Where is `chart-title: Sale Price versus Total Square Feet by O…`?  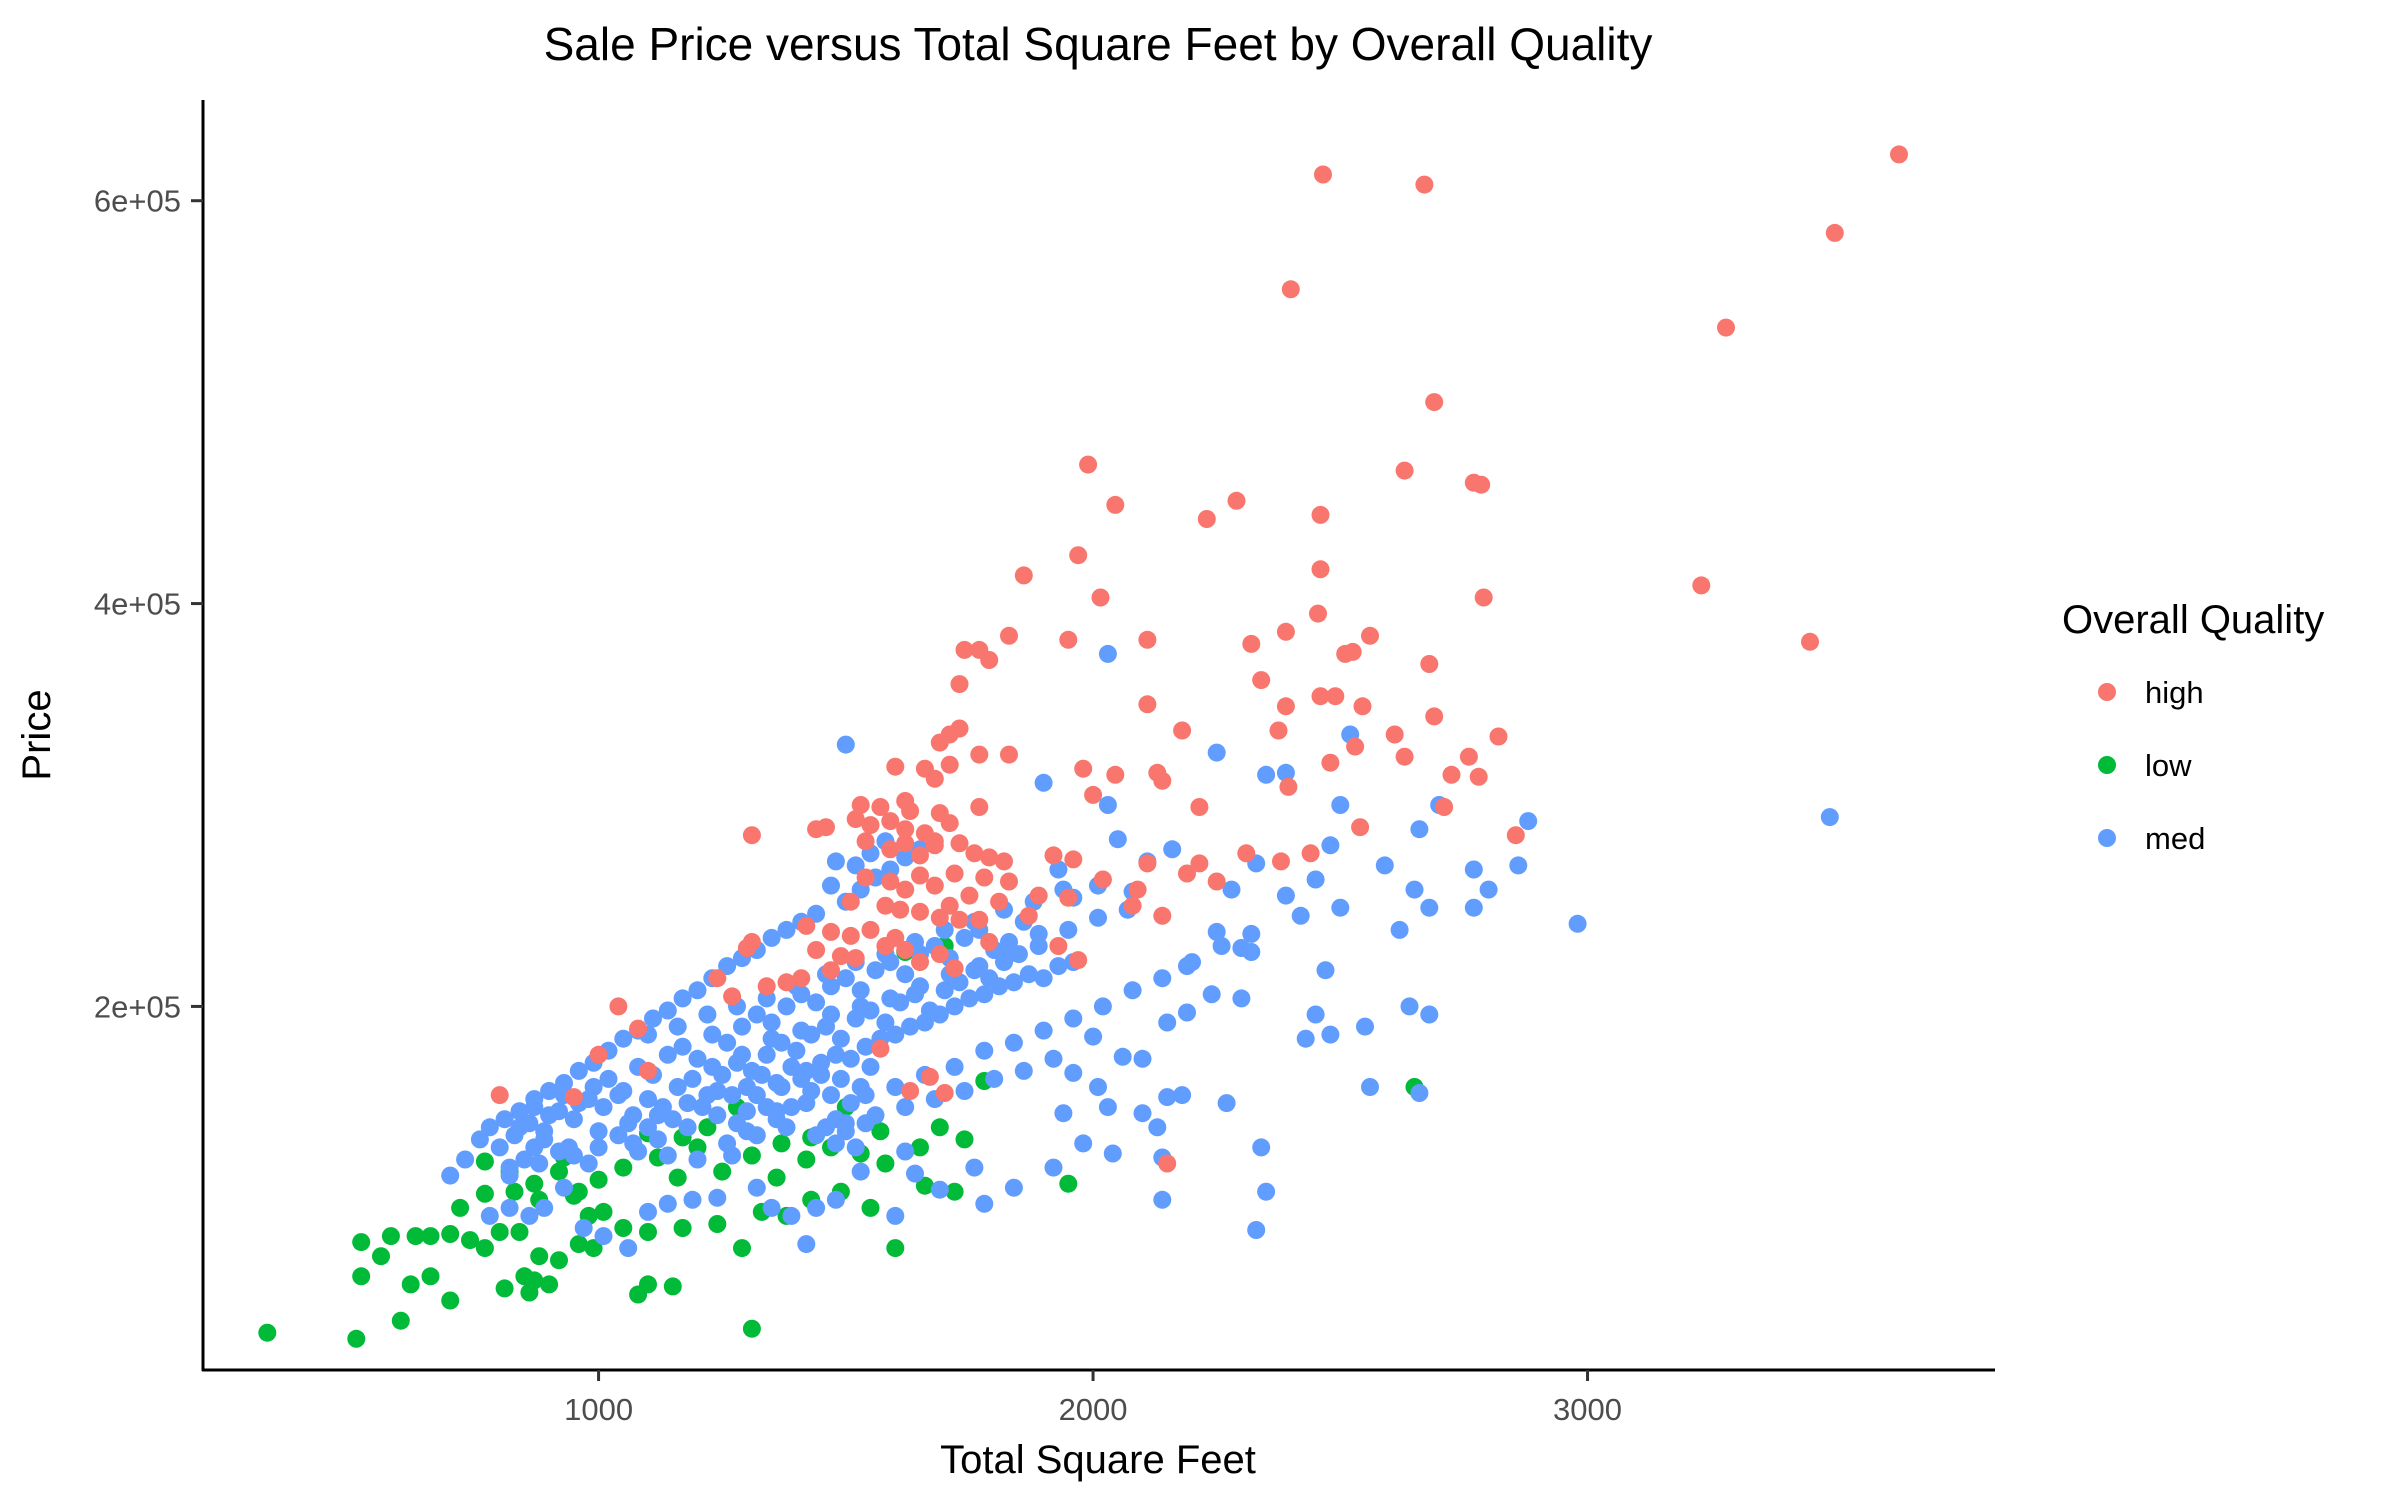 chart-title: Sale Price versus Total Square Feet by O… is located at coordinates (1098, 44).